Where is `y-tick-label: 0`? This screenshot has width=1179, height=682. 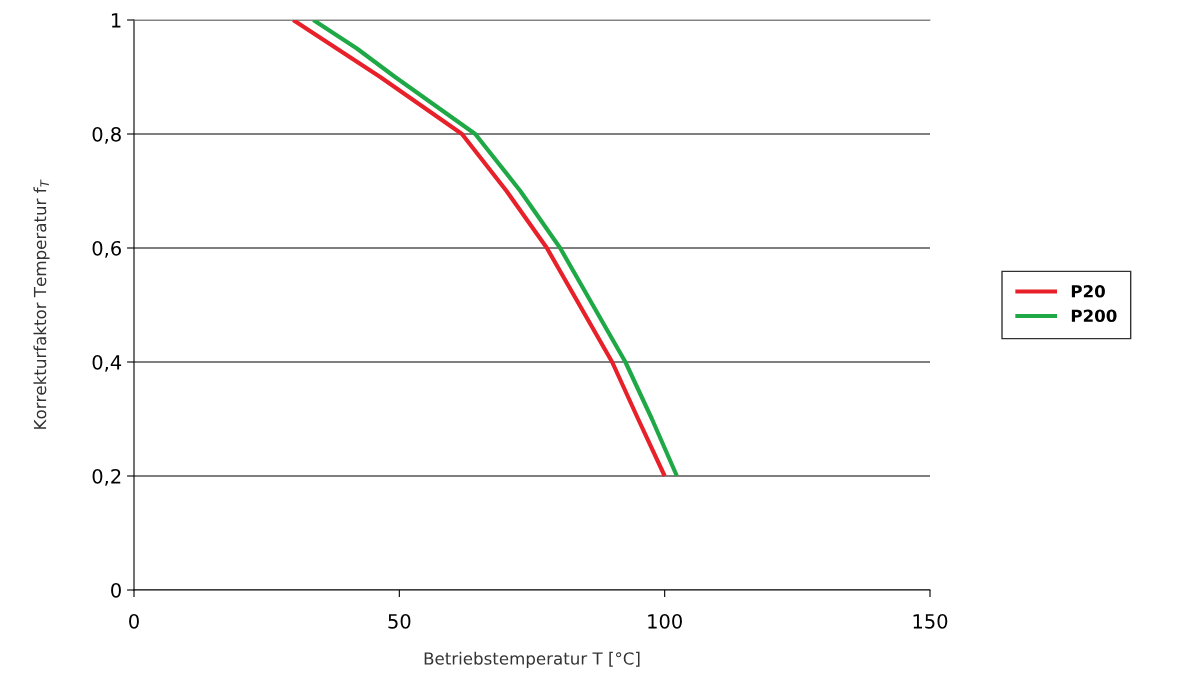
y-tick-label: 0 is located at coordinates (116, 590).